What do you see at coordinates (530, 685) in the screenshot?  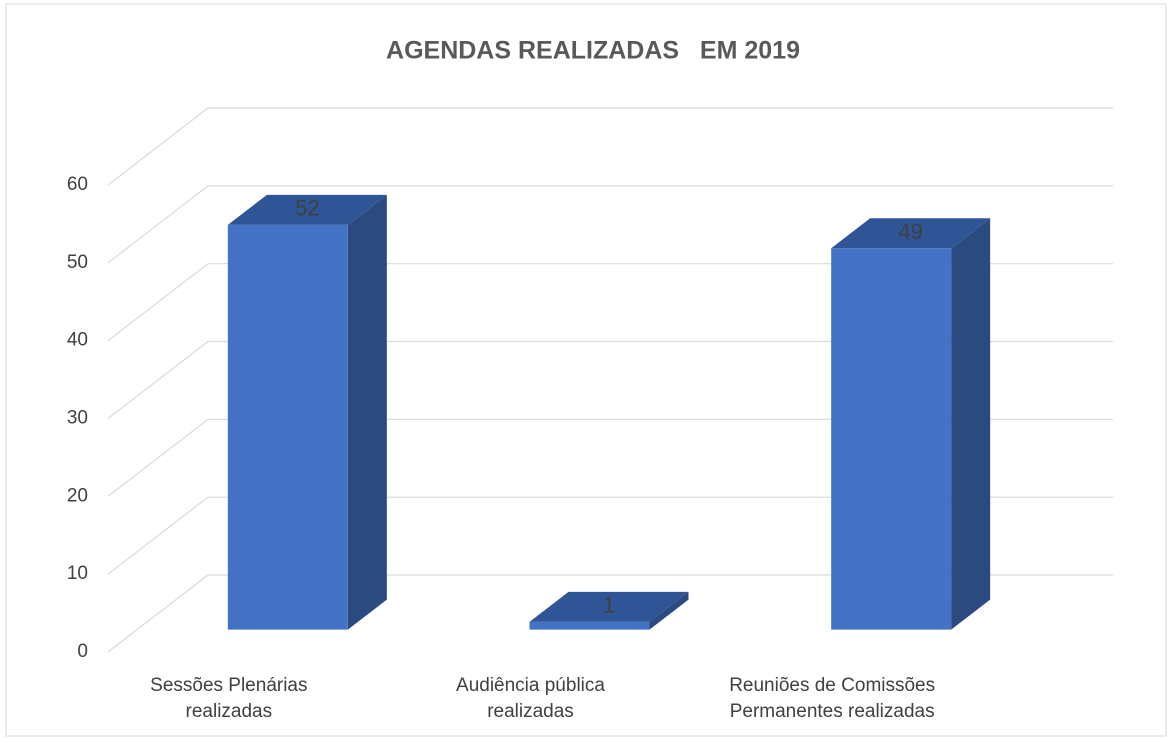 I see `x-tick-line: Audiência pública` at bounding box center [530, 685].